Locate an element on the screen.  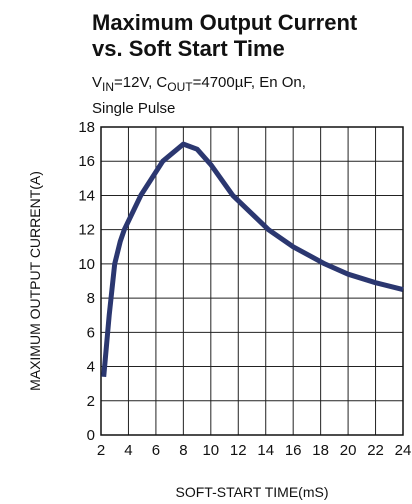
x-axis-label: SOFT-START TIME(mS) is located at coordinates (252, 492).